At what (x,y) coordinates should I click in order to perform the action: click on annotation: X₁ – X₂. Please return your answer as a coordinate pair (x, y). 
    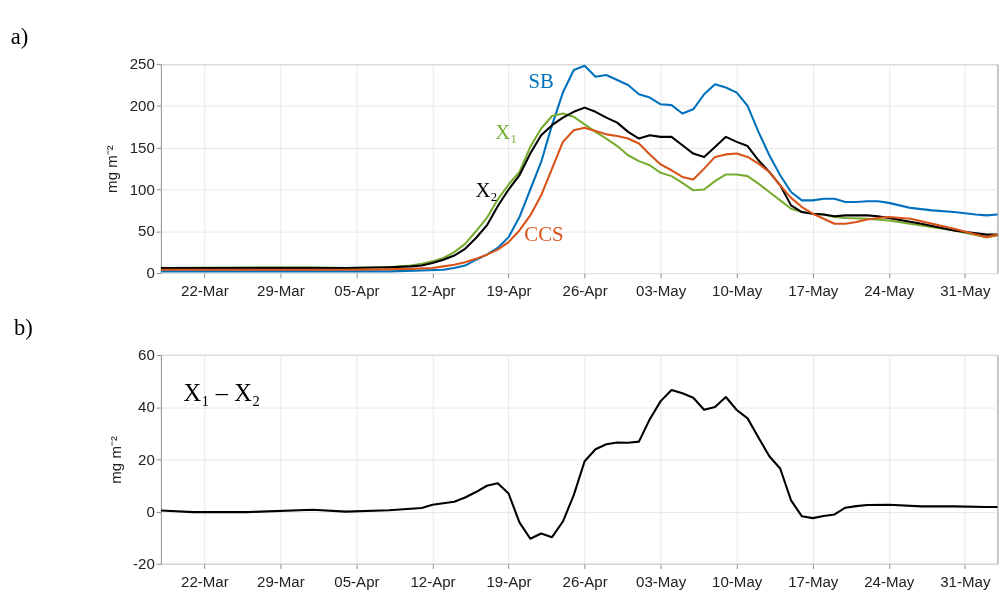
    Looking at the image, I should click on (222, 393).